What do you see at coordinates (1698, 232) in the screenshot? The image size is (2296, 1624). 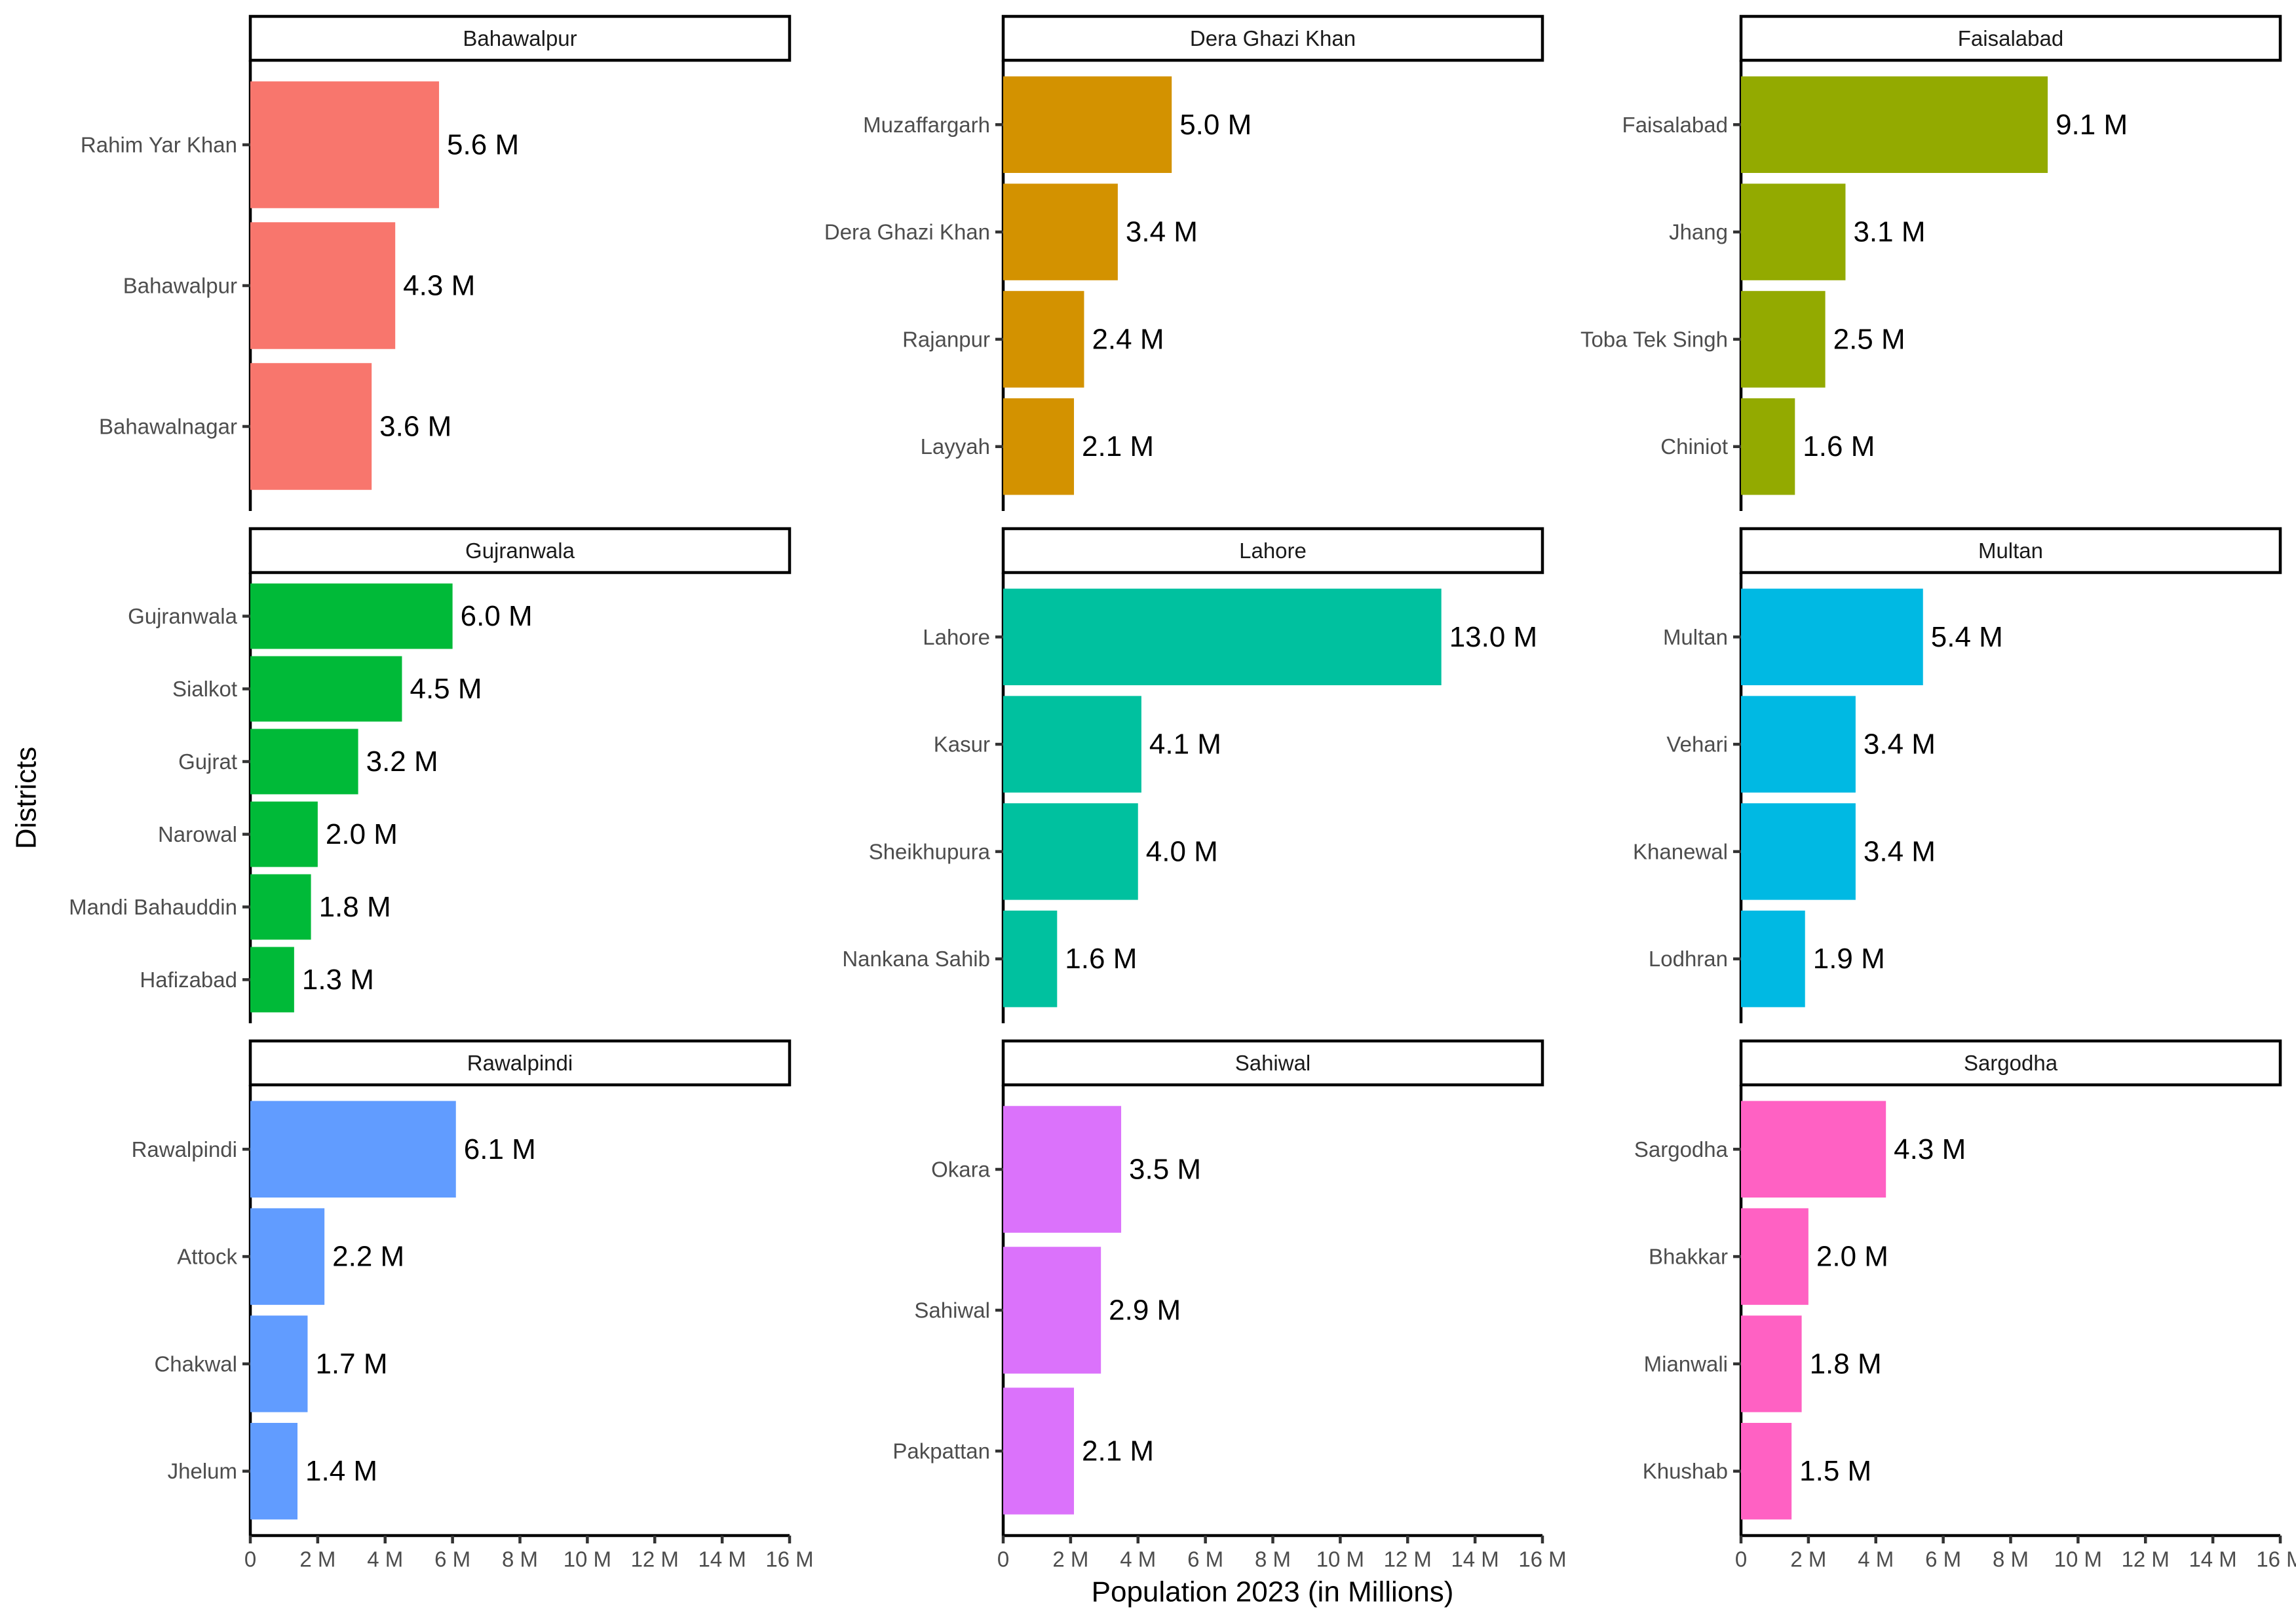 I see `y-tick-label: Jhang` at bounding box center [1698, 232].